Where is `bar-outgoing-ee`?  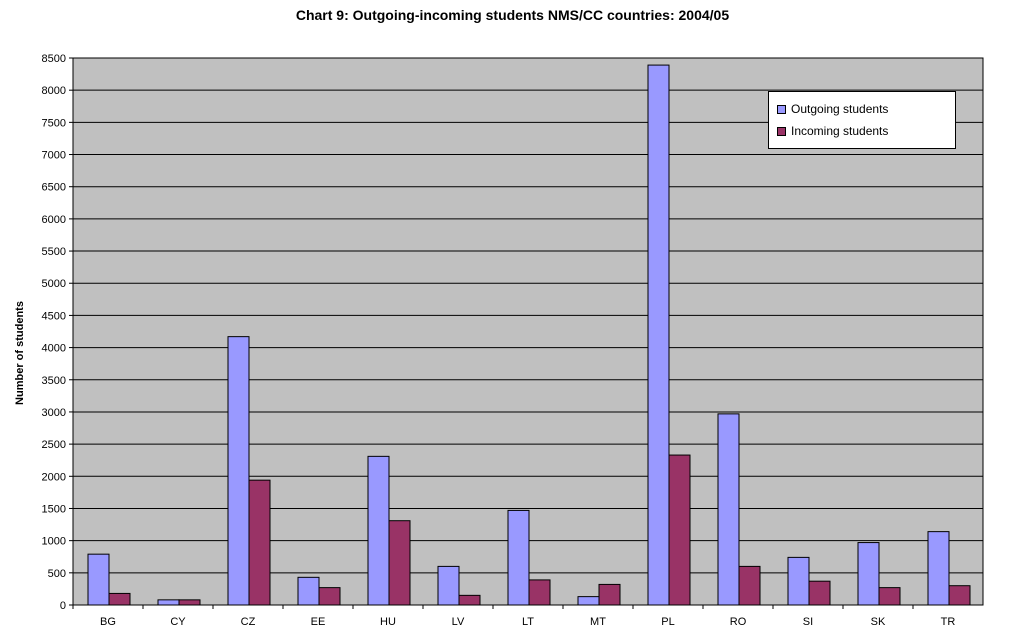
bar-outgoing-ee is located at coordinates (308, 591).